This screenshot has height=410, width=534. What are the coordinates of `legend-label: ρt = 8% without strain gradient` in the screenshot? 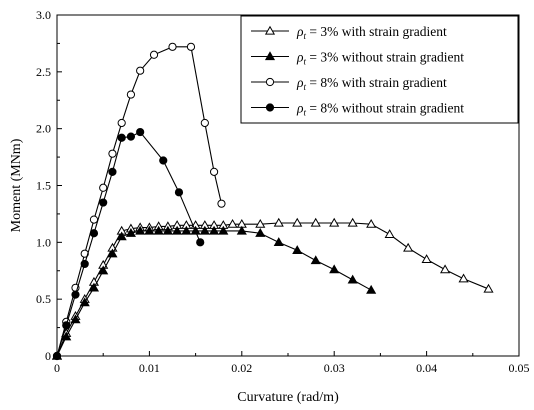 It's located at (380, 109).